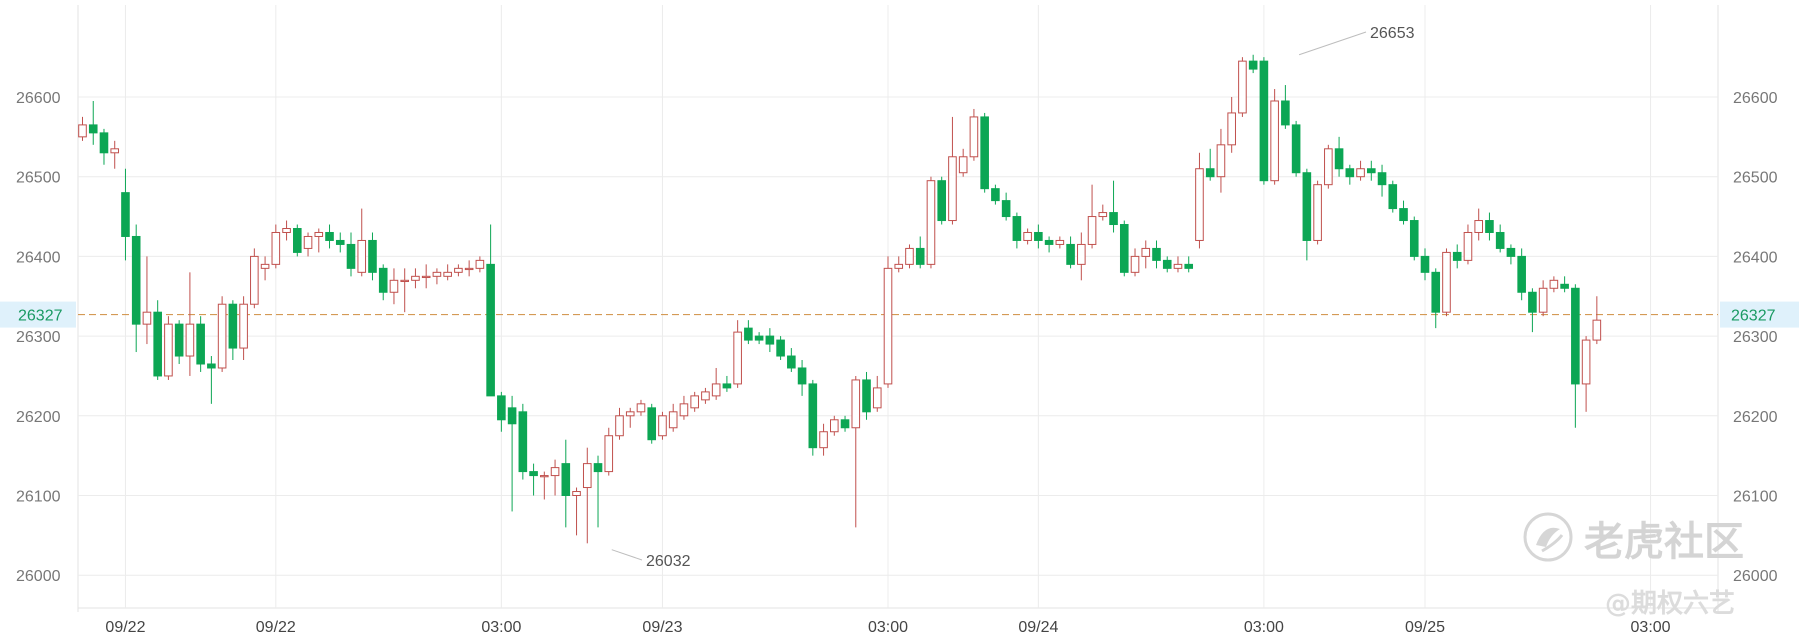 The width and height of the screenshot is (1799, 643). Describe the element at coordinates (662, 627) in the screenshot. I see `x-tick-label: 09/23` at that location.